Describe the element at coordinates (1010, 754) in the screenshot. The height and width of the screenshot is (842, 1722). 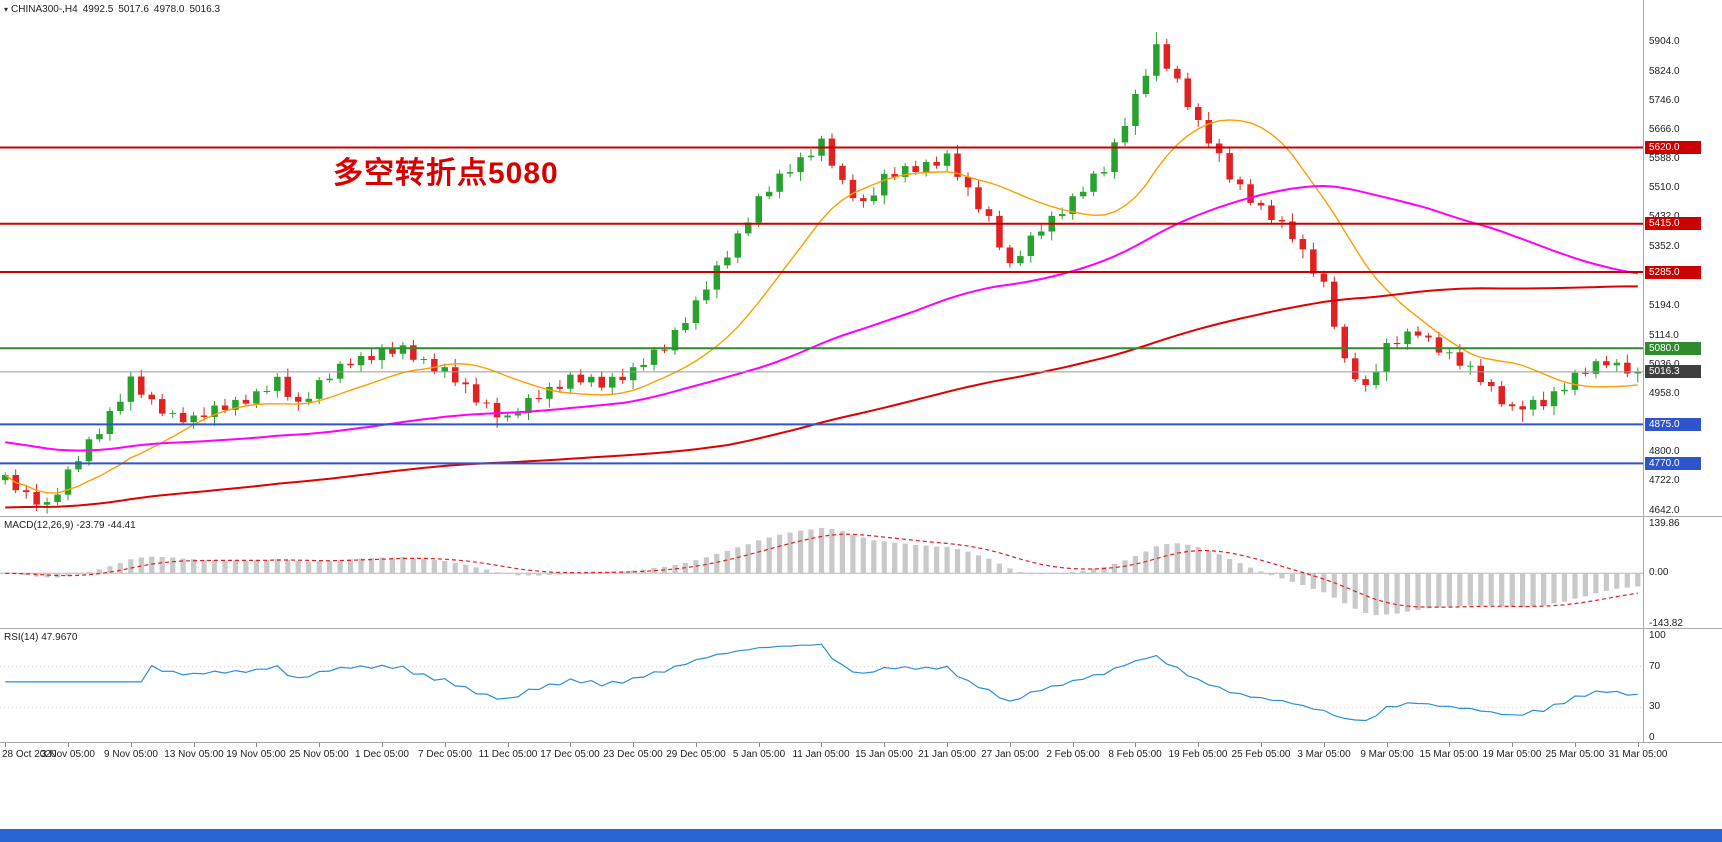
I see `time-axis-label: 27 Jan 05:00` at that location.